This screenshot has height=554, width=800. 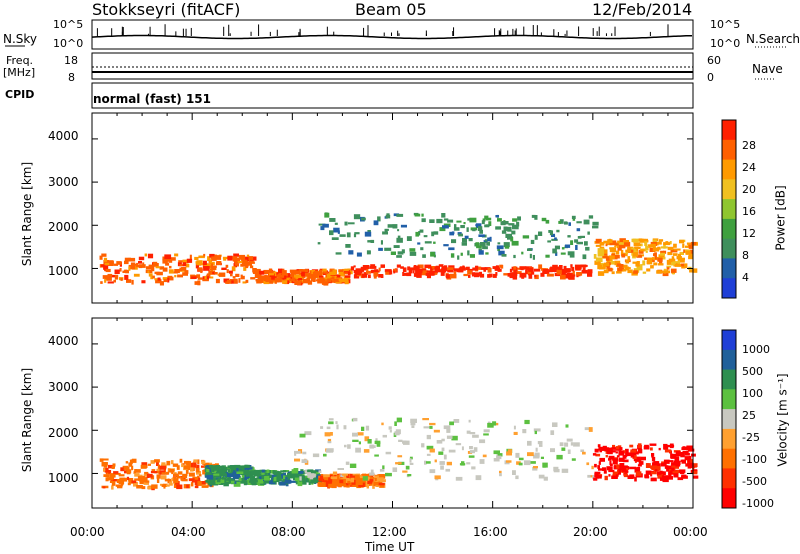 What do you see at coordinates (767, 69) in the screenshot?
I see `nave-label: Nave` at bounding box center [767, 69].